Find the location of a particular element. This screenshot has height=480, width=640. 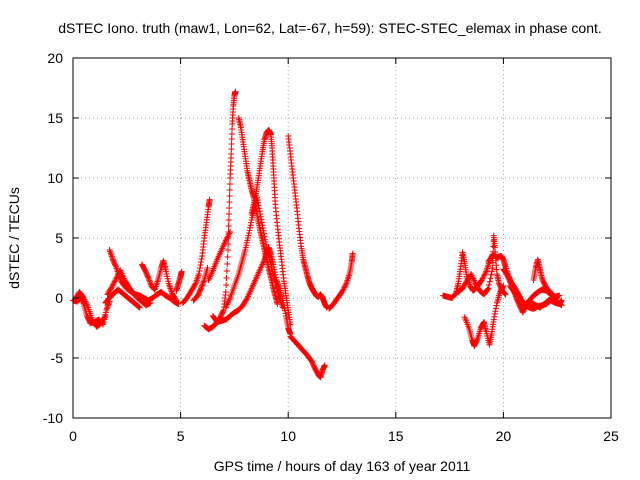

y-tick-label: -10 is located at coordinates (53, 418).